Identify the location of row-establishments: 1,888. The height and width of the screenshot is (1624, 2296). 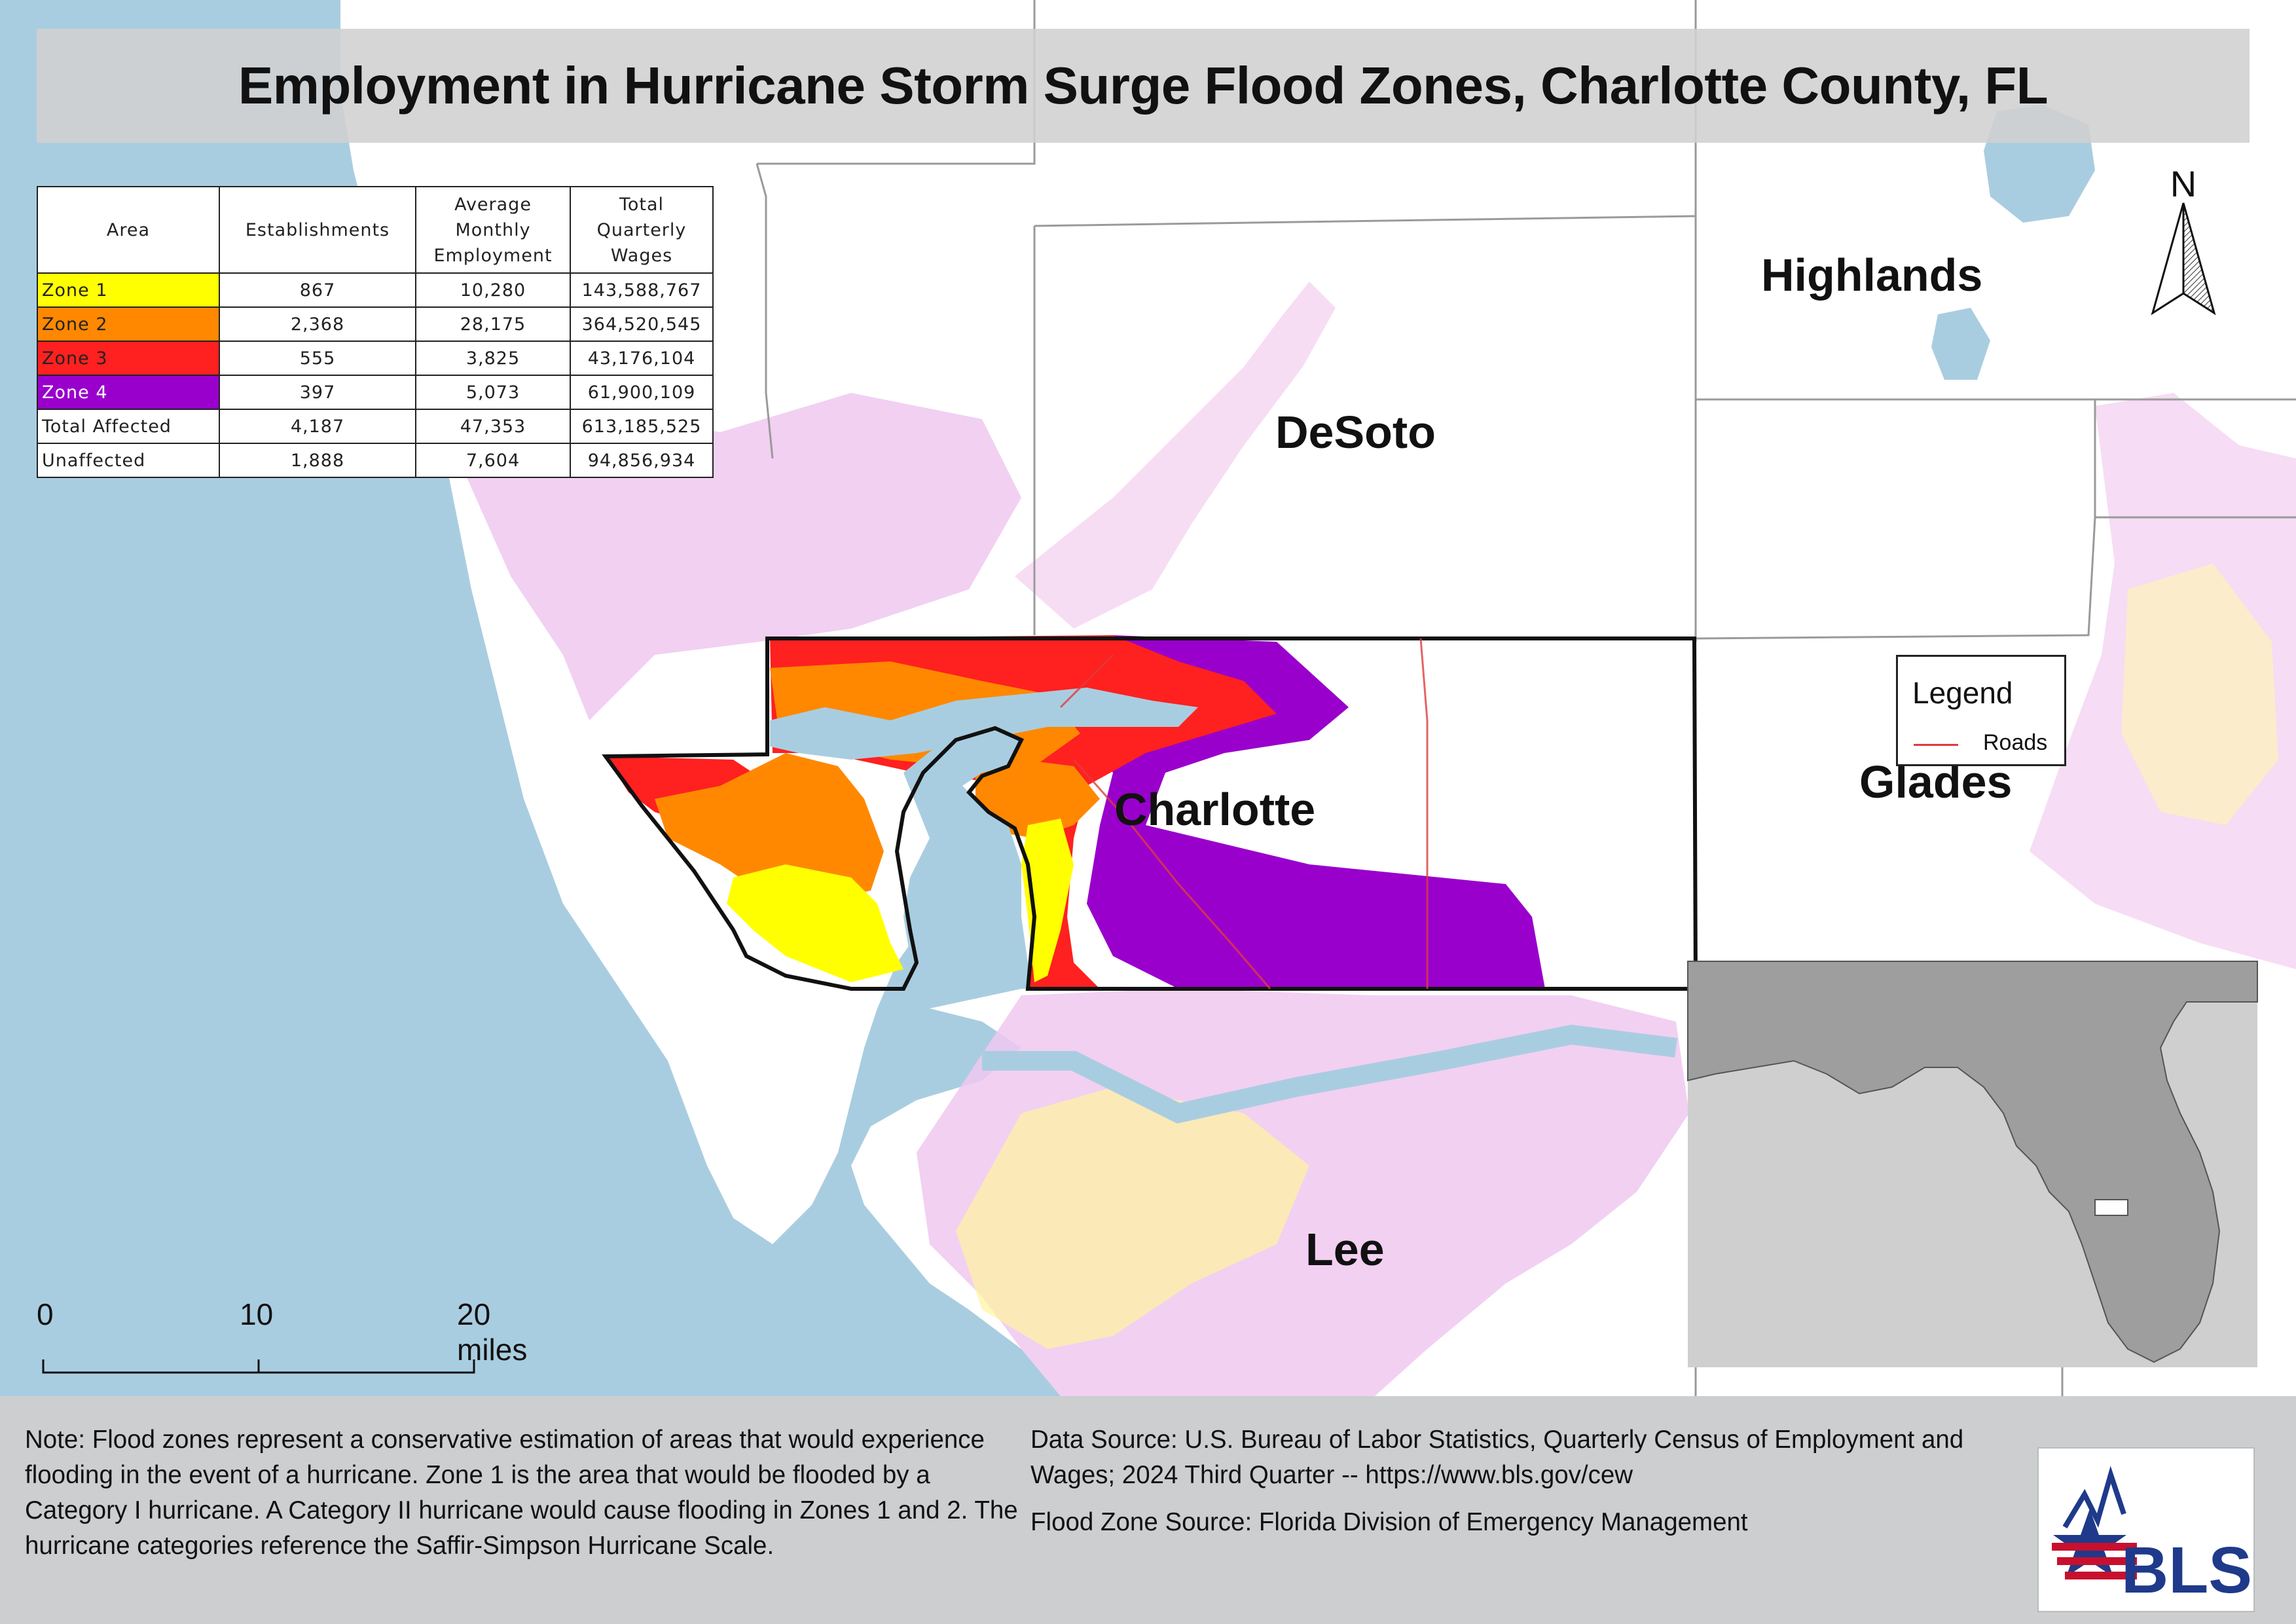
(317, 460).